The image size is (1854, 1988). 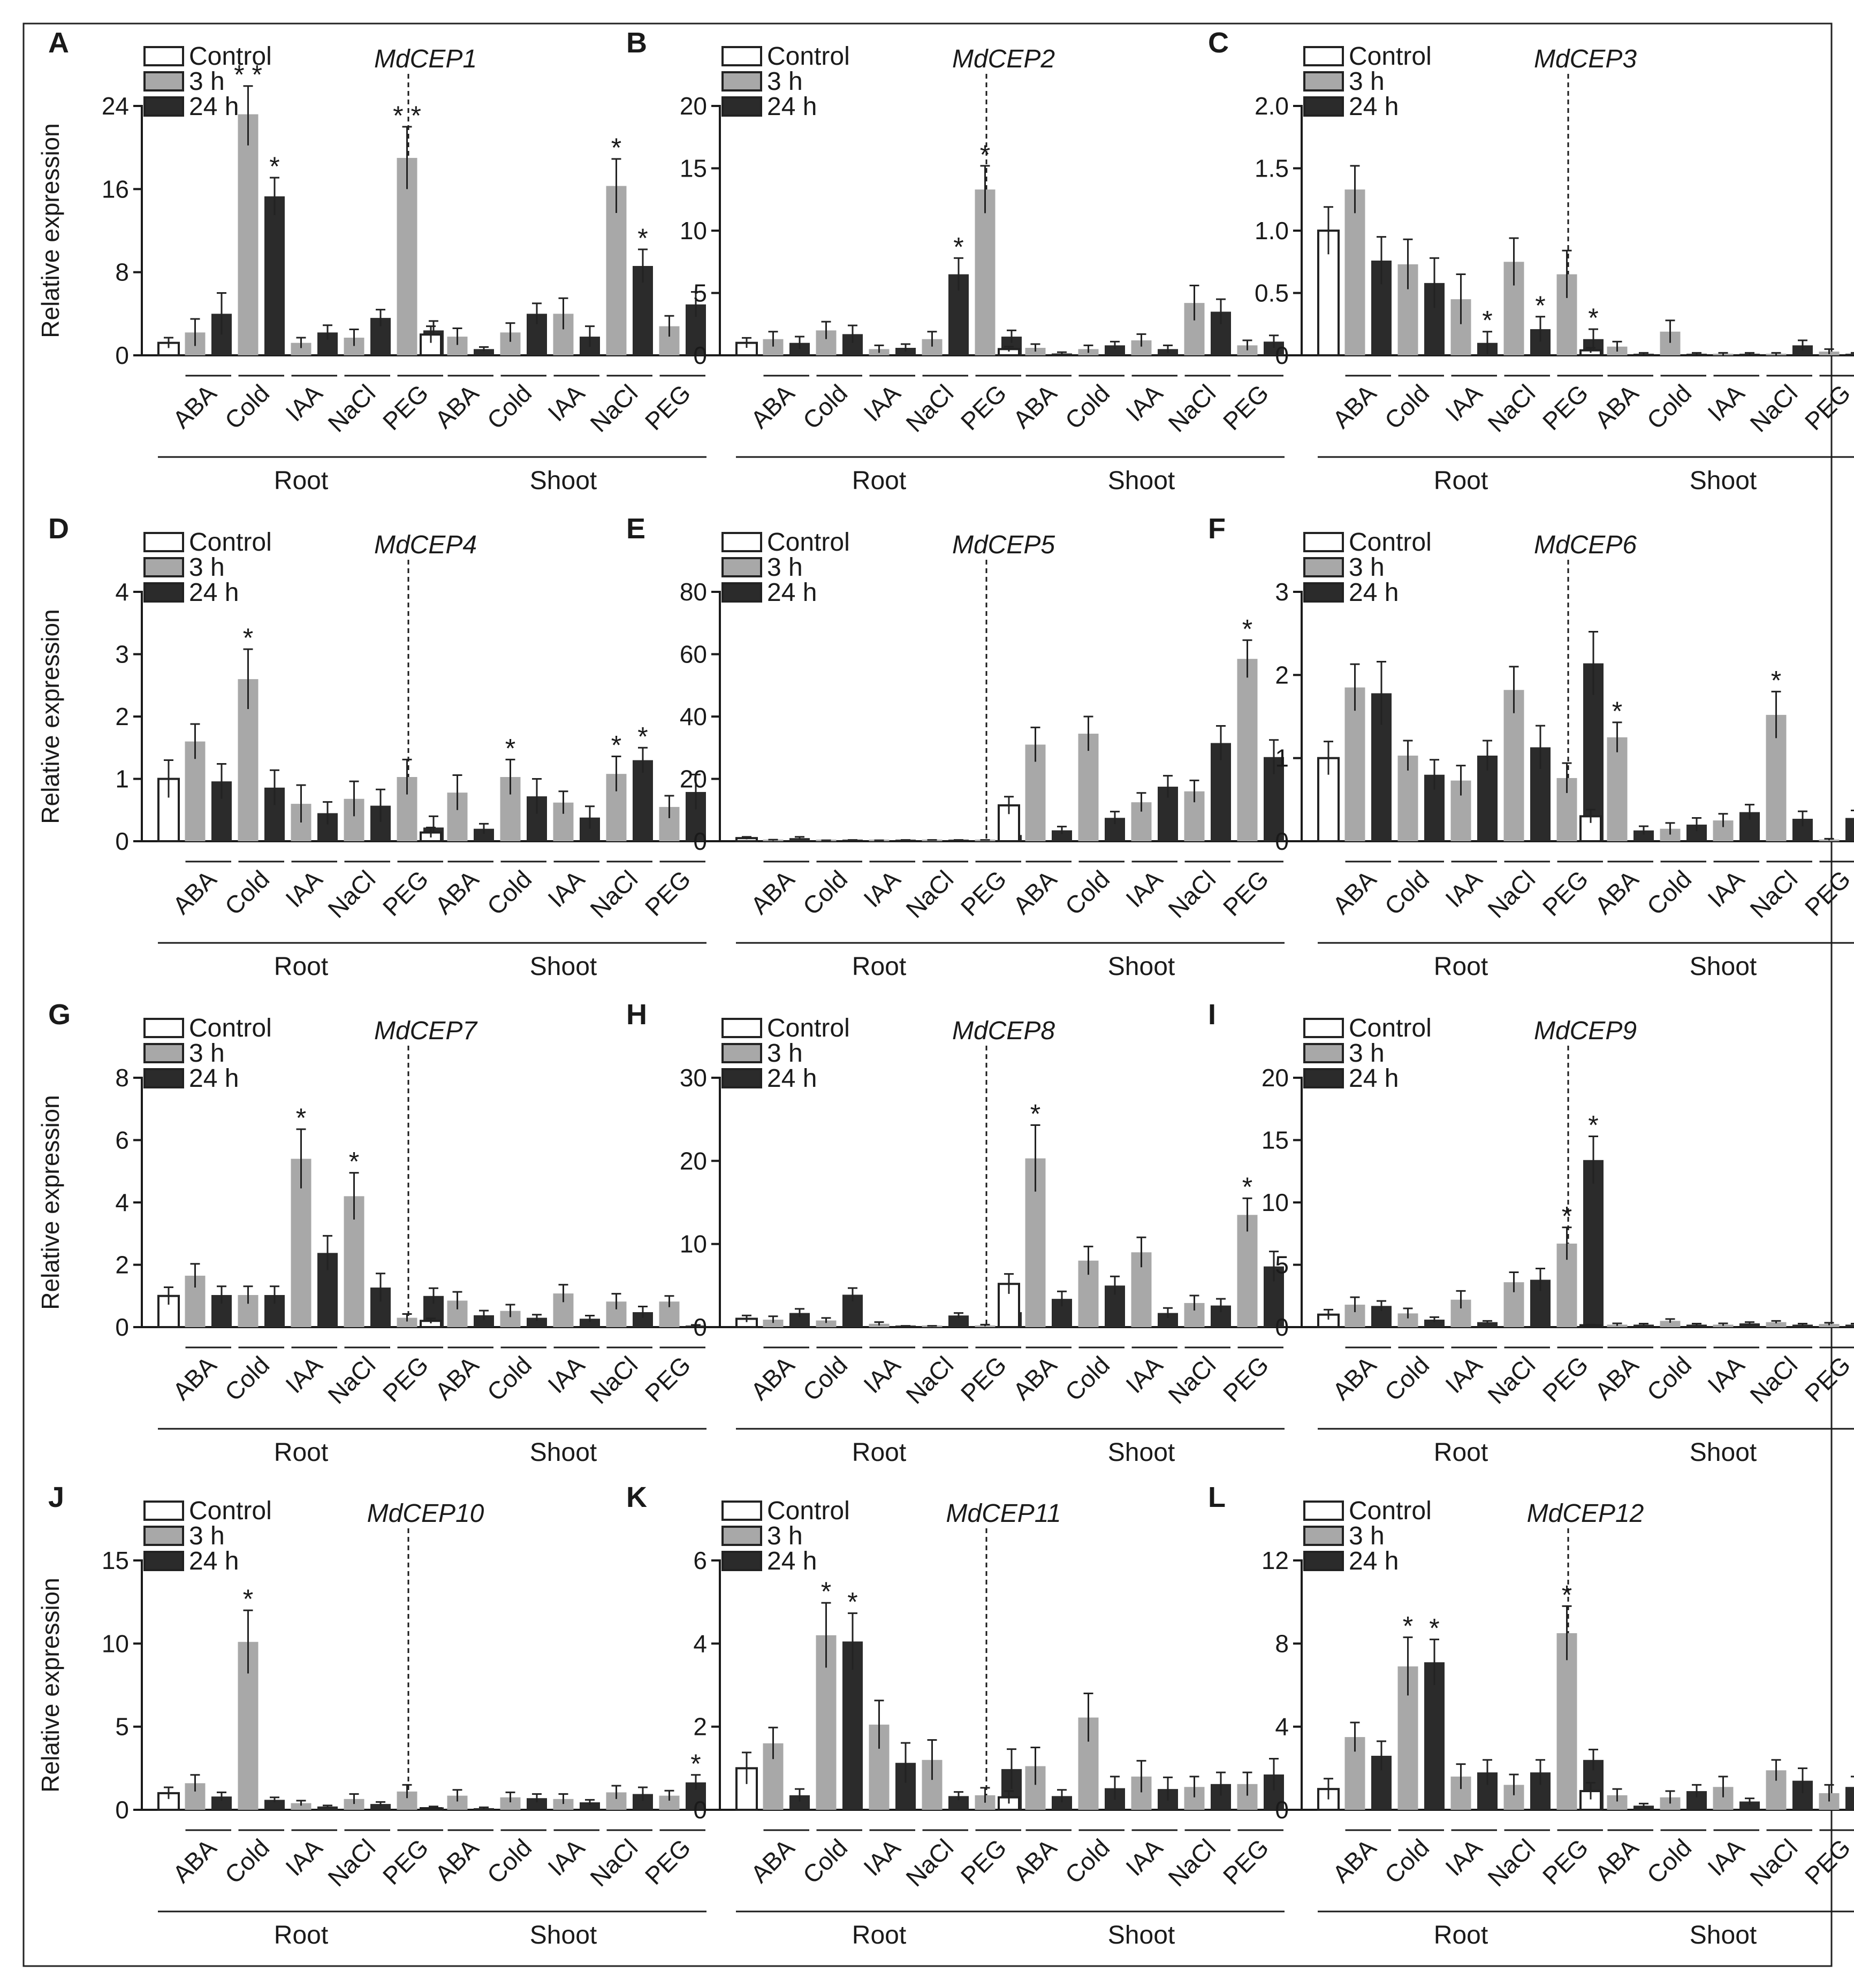 What do you see at coordinates (1003, 59) in the screenshot?
I see `gene-title: MdCEP2` at bounding box center [1003, 59].